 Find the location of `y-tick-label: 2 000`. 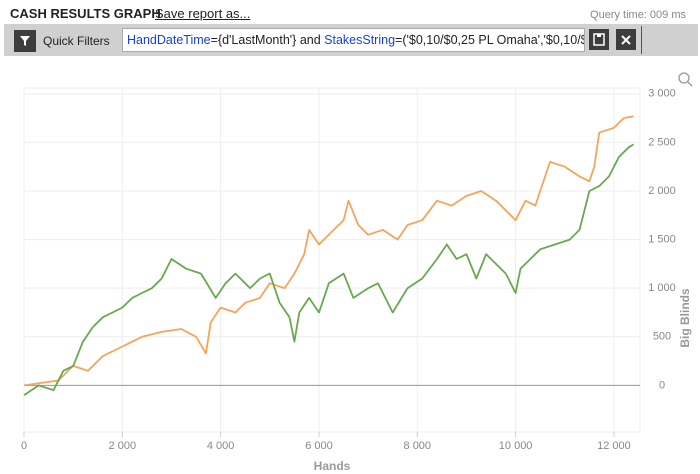

y-tick-label: 2 000 is located at coordinates (662, 191).